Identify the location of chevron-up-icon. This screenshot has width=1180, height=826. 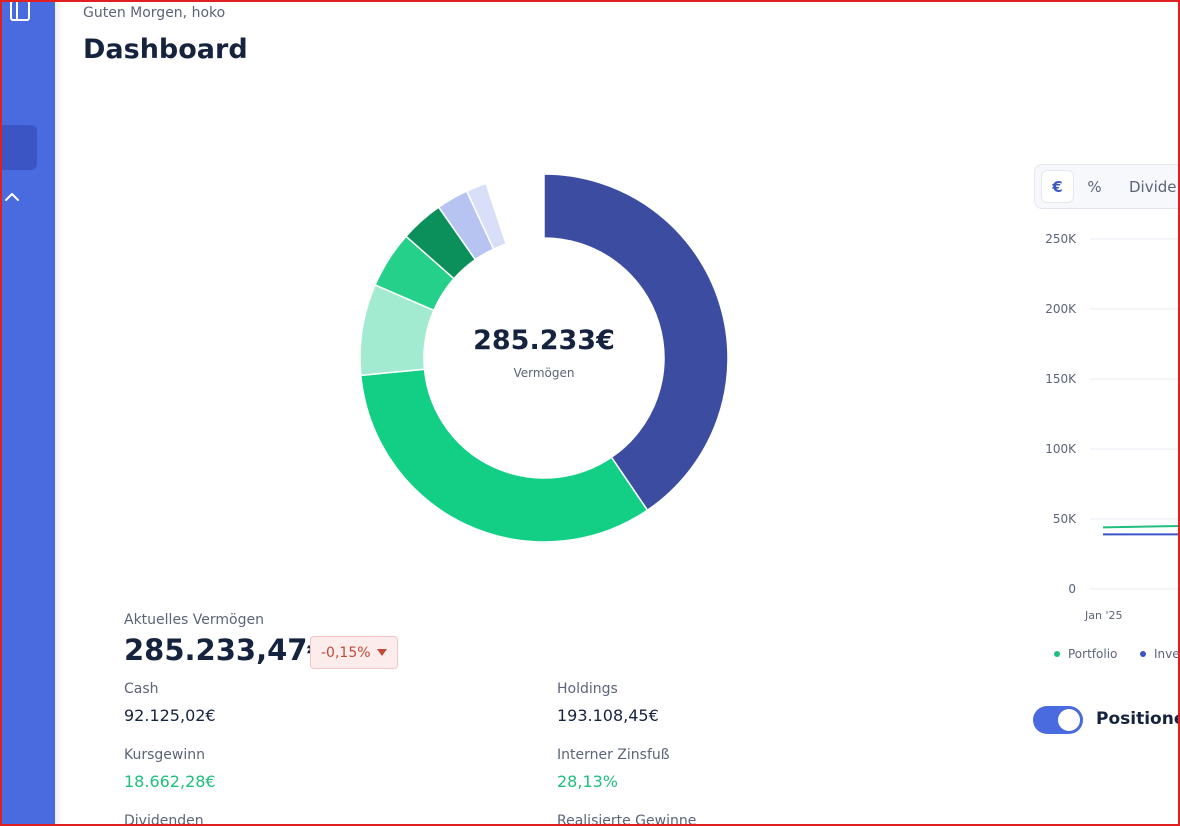
(12, 197).